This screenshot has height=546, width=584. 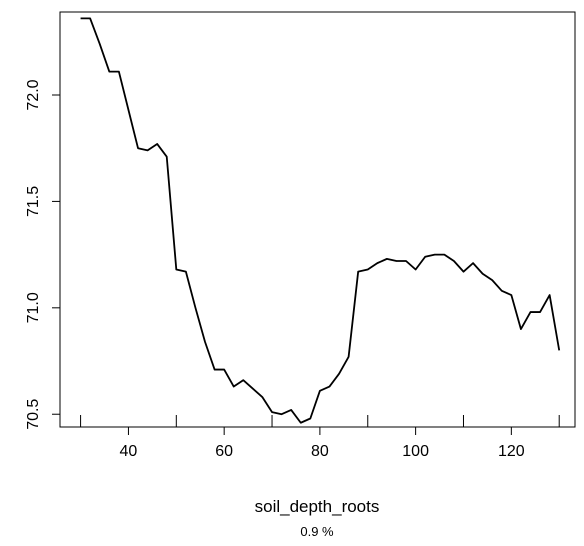 I want to click on x-axis: 40 60 80 100 120, so click(x=322, y=443).